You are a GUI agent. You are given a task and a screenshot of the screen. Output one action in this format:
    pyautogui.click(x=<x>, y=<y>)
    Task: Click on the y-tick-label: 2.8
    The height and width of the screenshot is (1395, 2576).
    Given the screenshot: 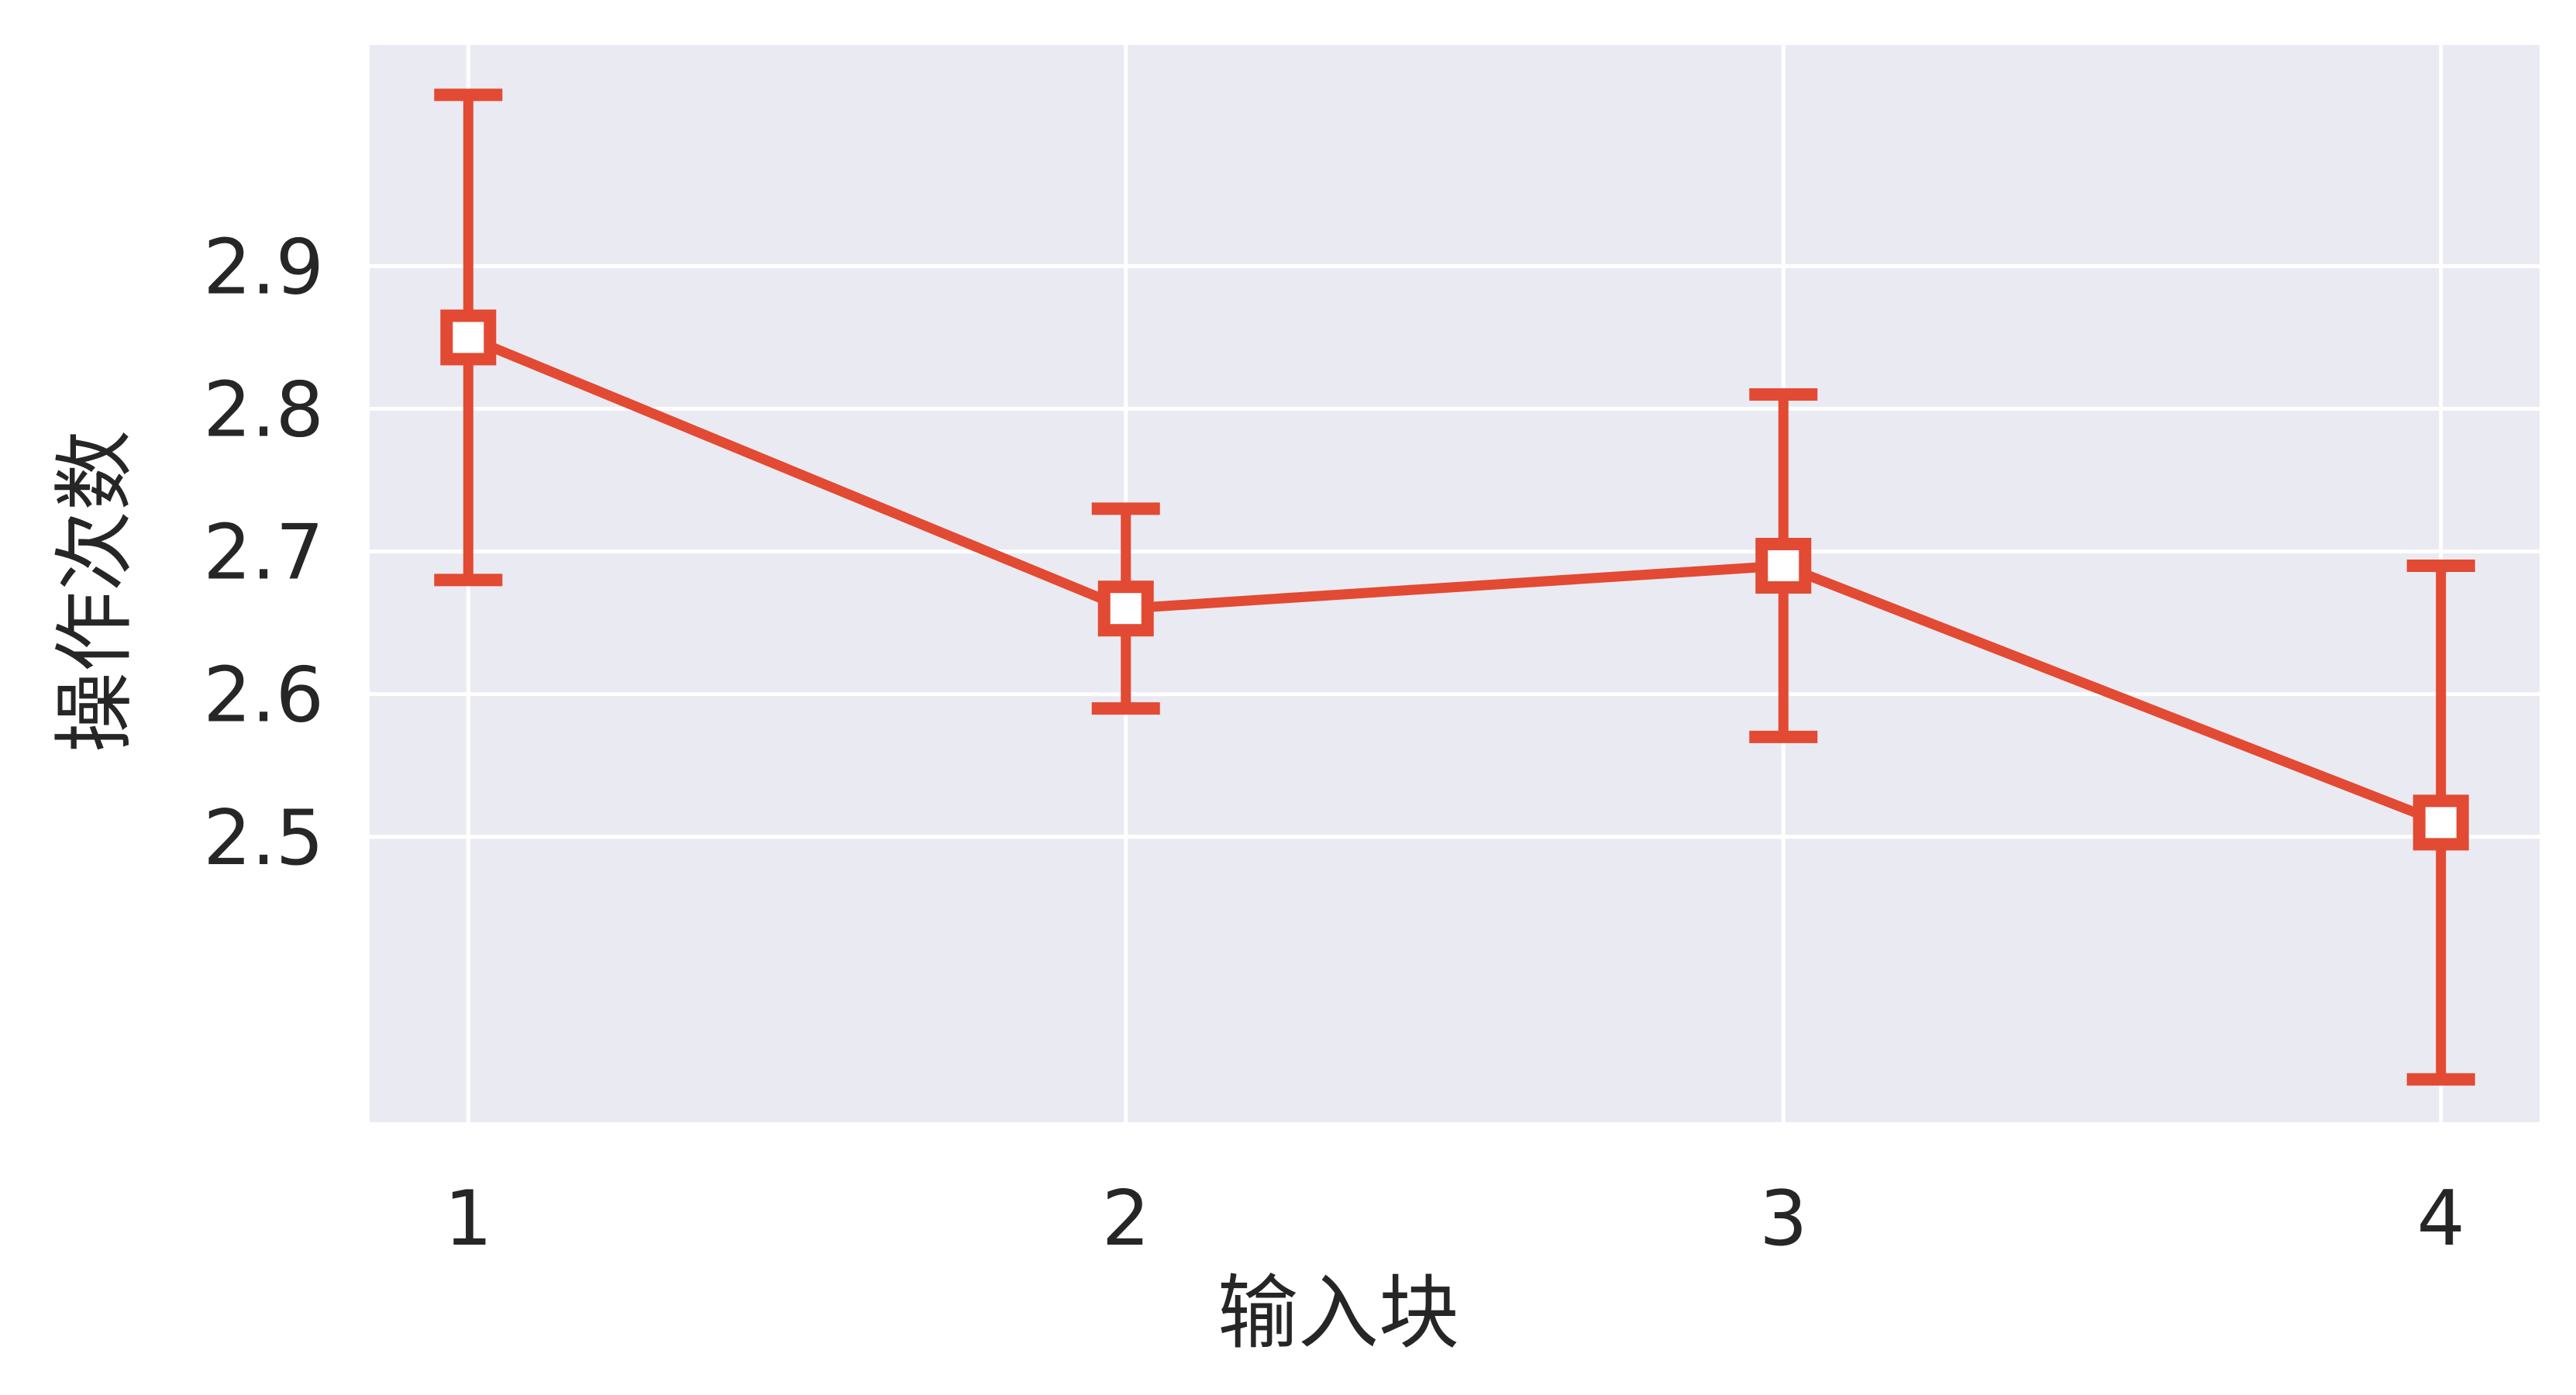 What is the action you would take?
    pyautogui.click(x=263, y=410)
    